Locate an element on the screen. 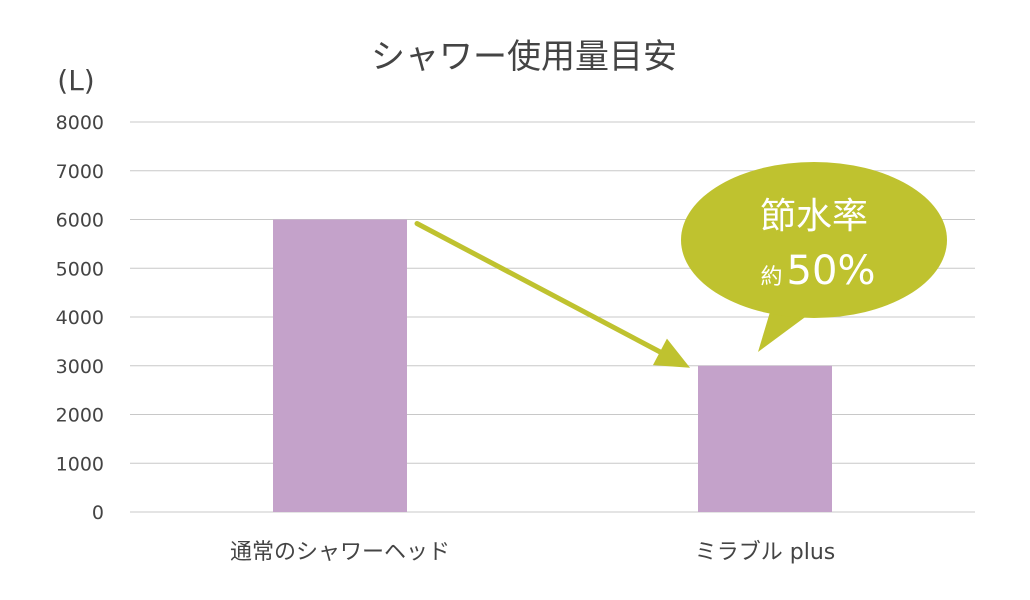  y-tick-label: 3000 is located at coordinates (80, 367).